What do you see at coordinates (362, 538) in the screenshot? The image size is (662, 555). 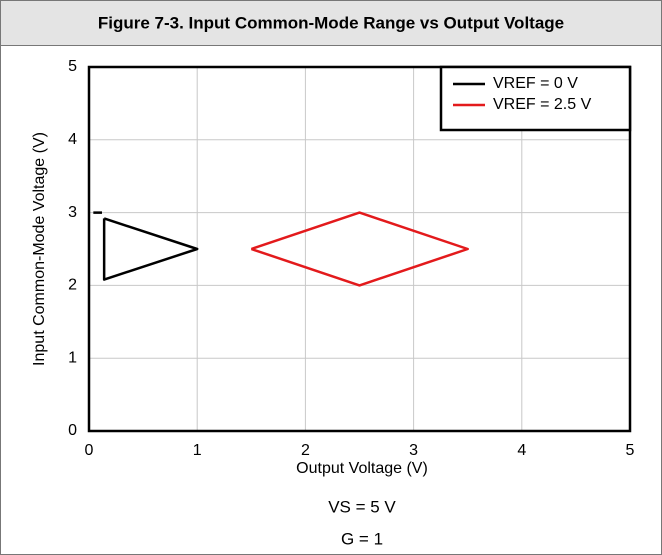 I see `annotation: G = 1` at bounding box center [362, 538].